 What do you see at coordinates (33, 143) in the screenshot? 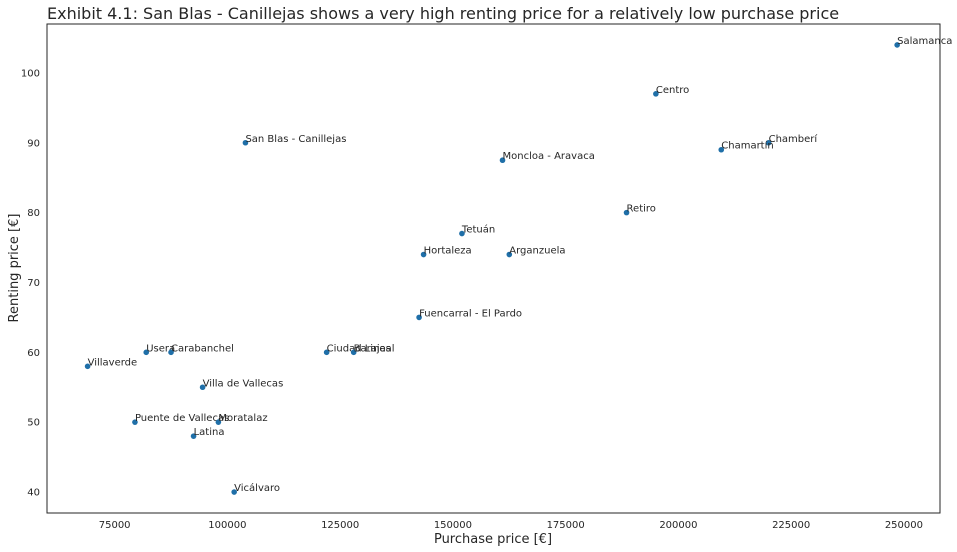
I see `y-tick-label: 90` at bounding box center [33, 143].